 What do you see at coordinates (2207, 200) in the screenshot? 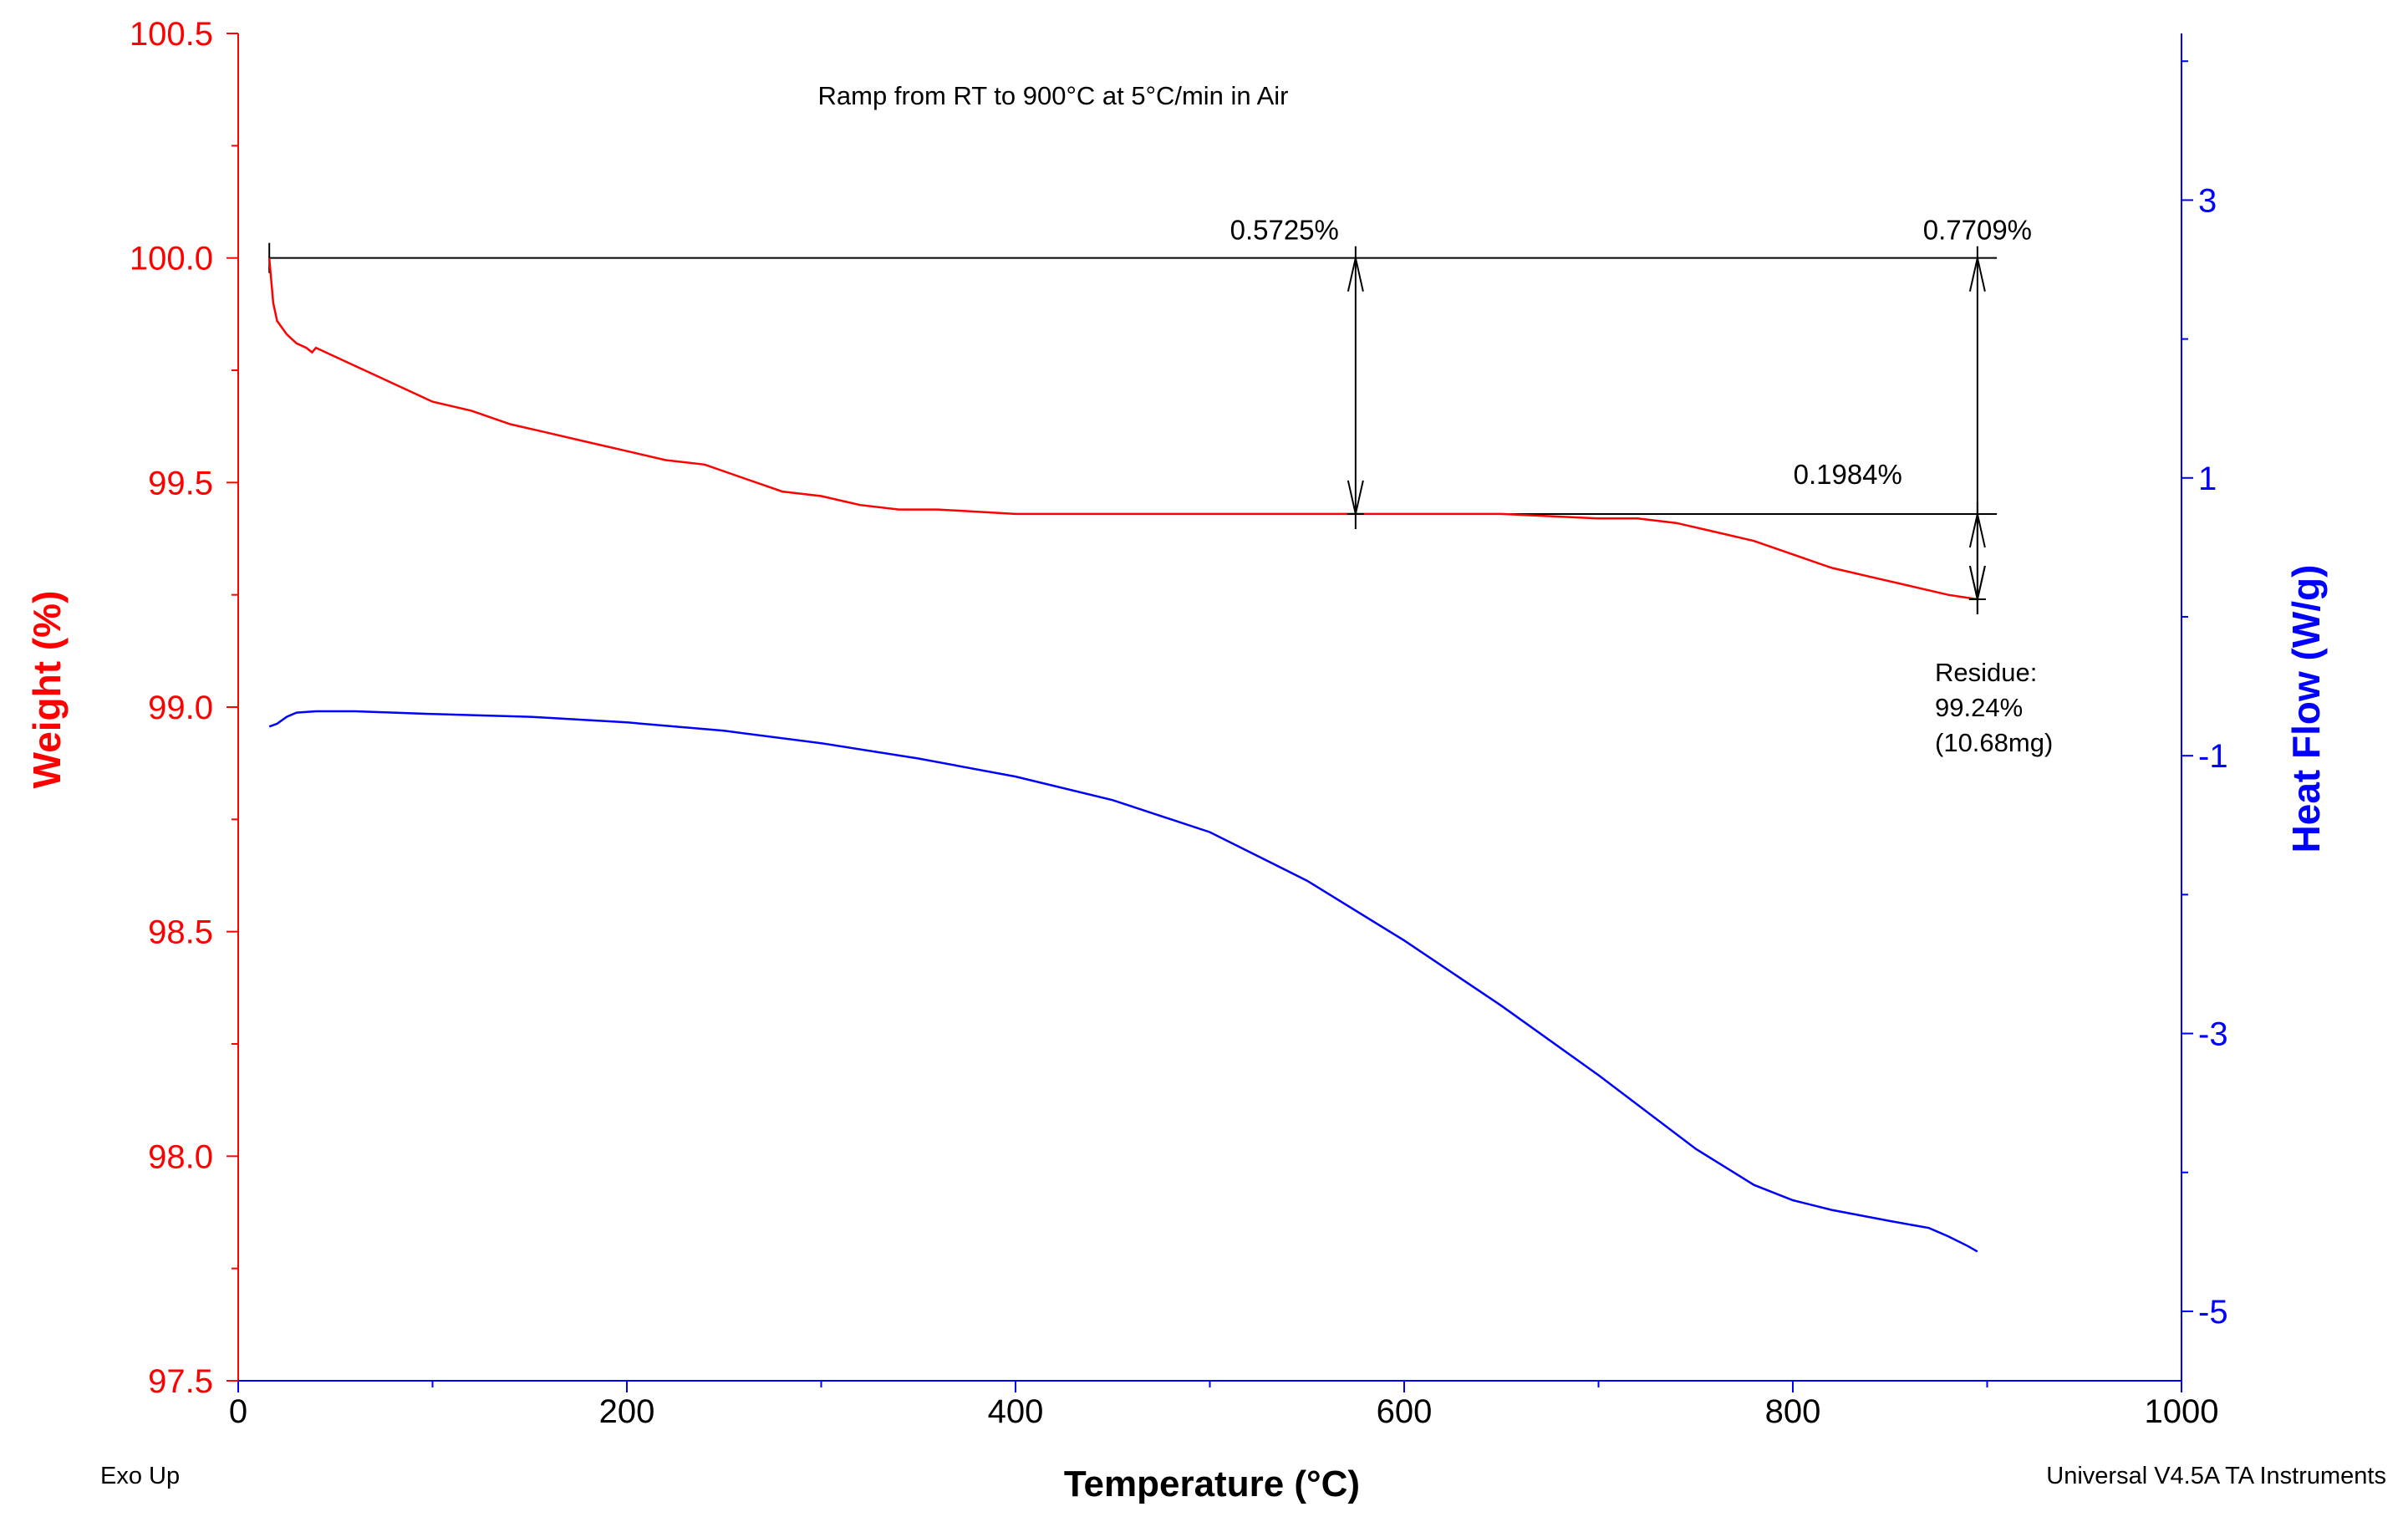
I see `y-right-tick-label: 3` at bounding box center [2207, 200].